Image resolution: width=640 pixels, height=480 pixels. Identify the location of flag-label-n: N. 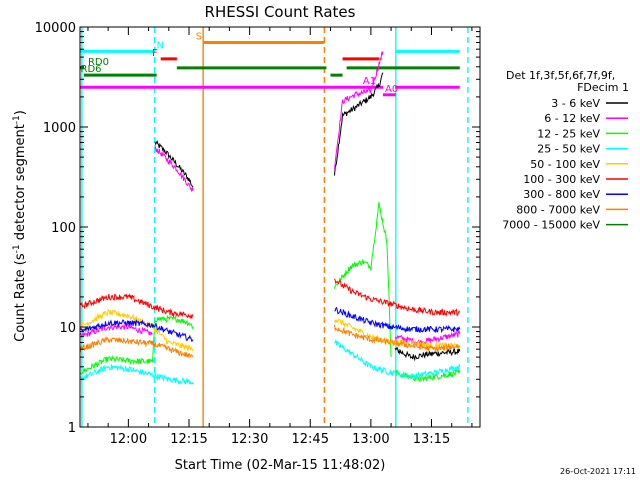
(160, 45).